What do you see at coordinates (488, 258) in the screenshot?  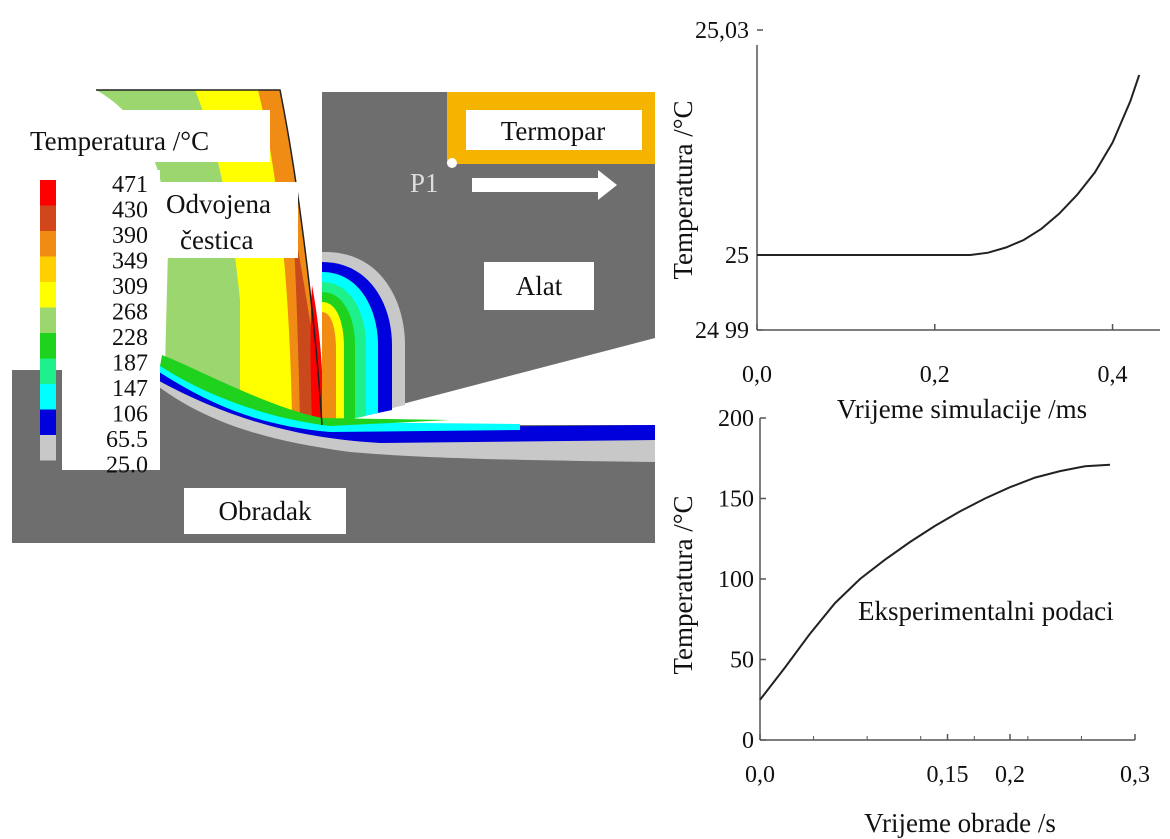 I see `tool-body` at bounding box center [488, 258].